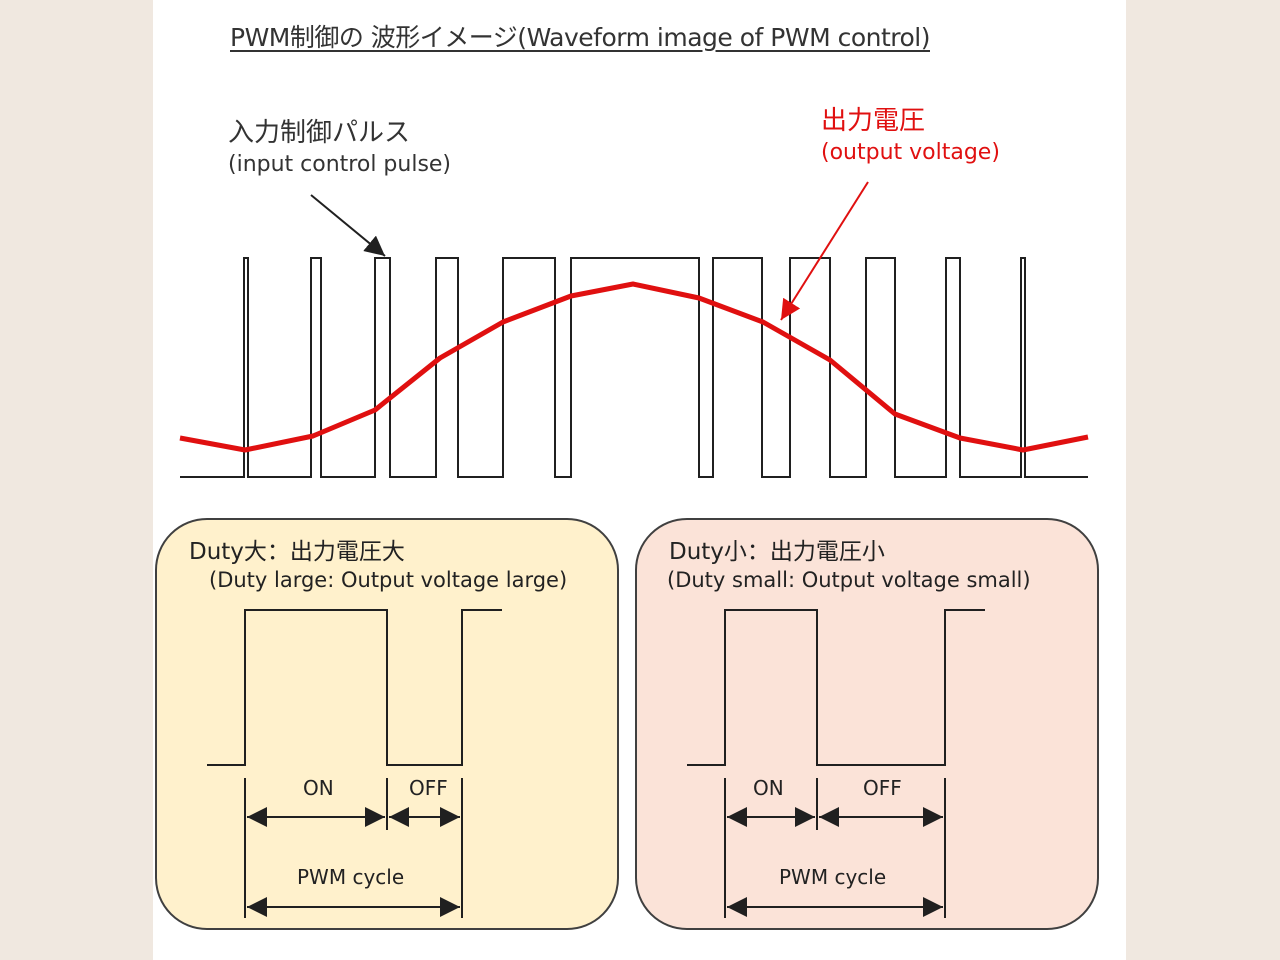 The width and height of the screenshot is (1280, 960). I want to click on duty-large-title: Duty大：出力電圧大, so click(297, 552).